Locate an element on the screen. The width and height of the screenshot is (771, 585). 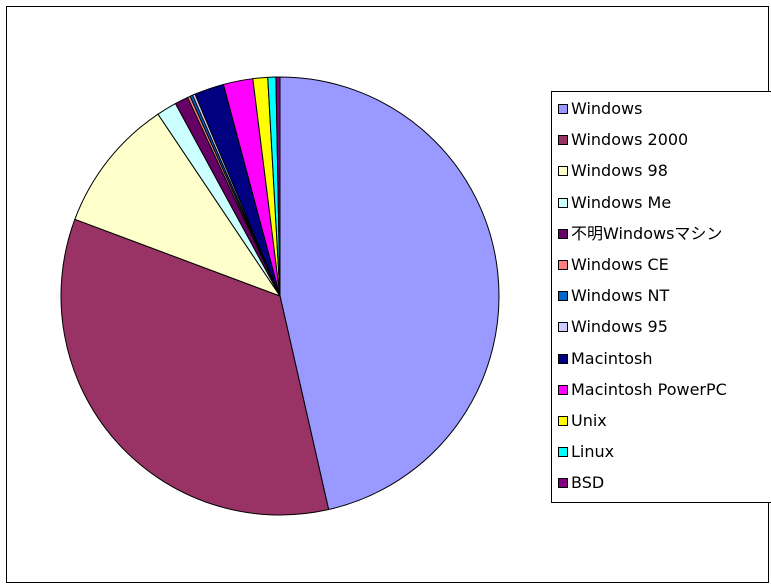
legend-label: Unix is located at coordinates (589, 420).